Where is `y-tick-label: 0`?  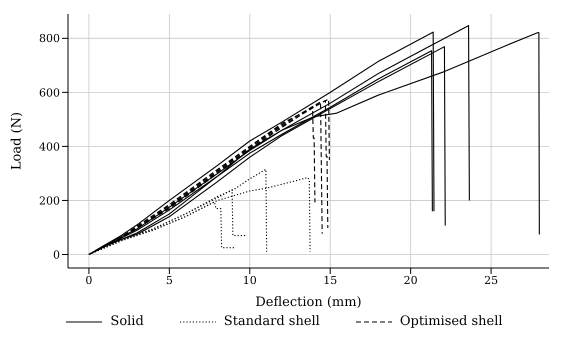
y-tick-label: 0 is located at coordinates (56, 255).